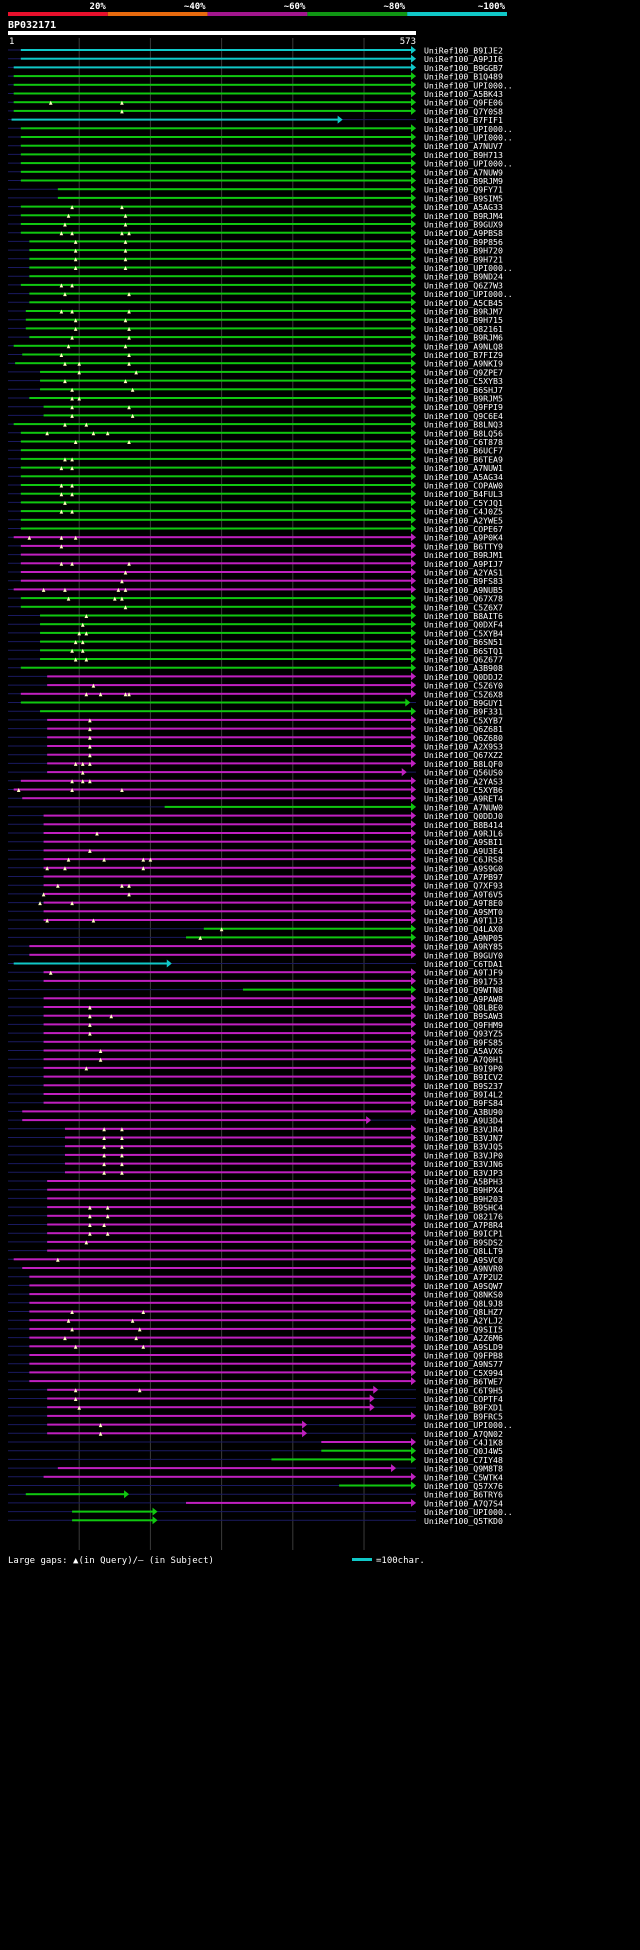 The width and height of the screenshot is (640, 1950). What do you see at coordinates (463, 111) in the screenshot?
I see `hit-label: UniRef100_Q7Y0S8` at bounding box center [463, 111].